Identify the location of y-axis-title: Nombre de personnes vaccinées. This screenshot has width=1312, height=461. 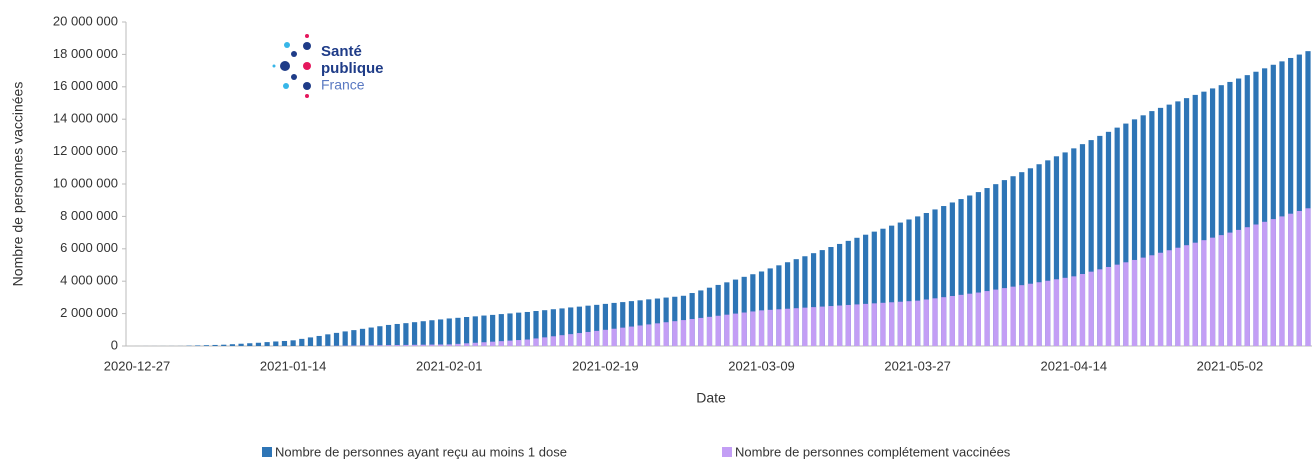
(18, 184).